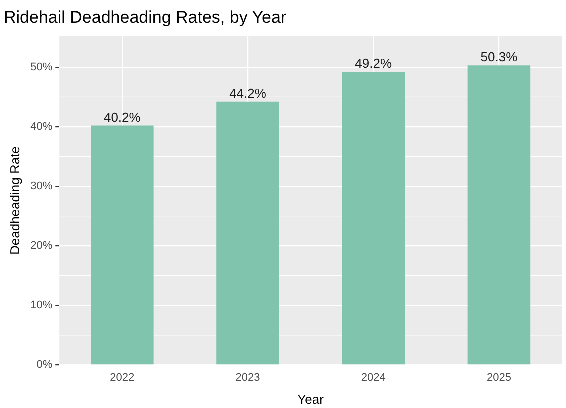 This screenshot has width=566, height=408. Describe the element at coordinates (41, 67) in the screenshot. I see `y-tick-label: 50%` at that location.